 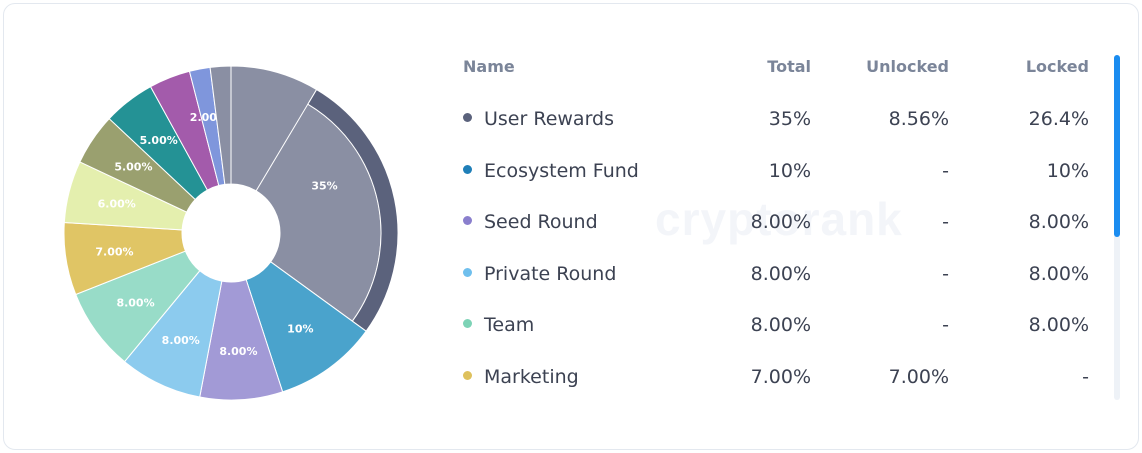 I want to click on table-row: User Rewards 35% 8.56% 26.4%, so click(x=778, y=120).